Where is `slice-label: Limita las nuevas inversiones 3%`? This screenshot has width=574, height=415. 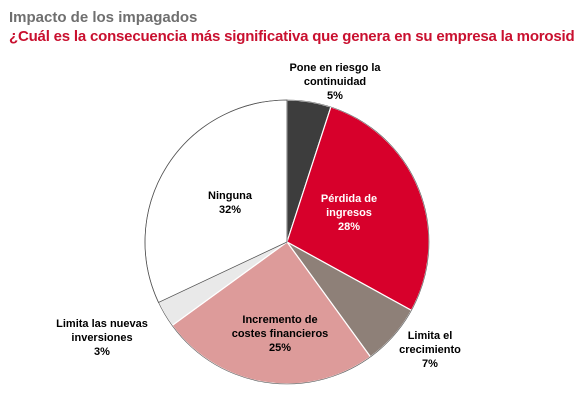 slice-label: Limita las nuevas inversiones 3% is located at coordinates (102, 338).